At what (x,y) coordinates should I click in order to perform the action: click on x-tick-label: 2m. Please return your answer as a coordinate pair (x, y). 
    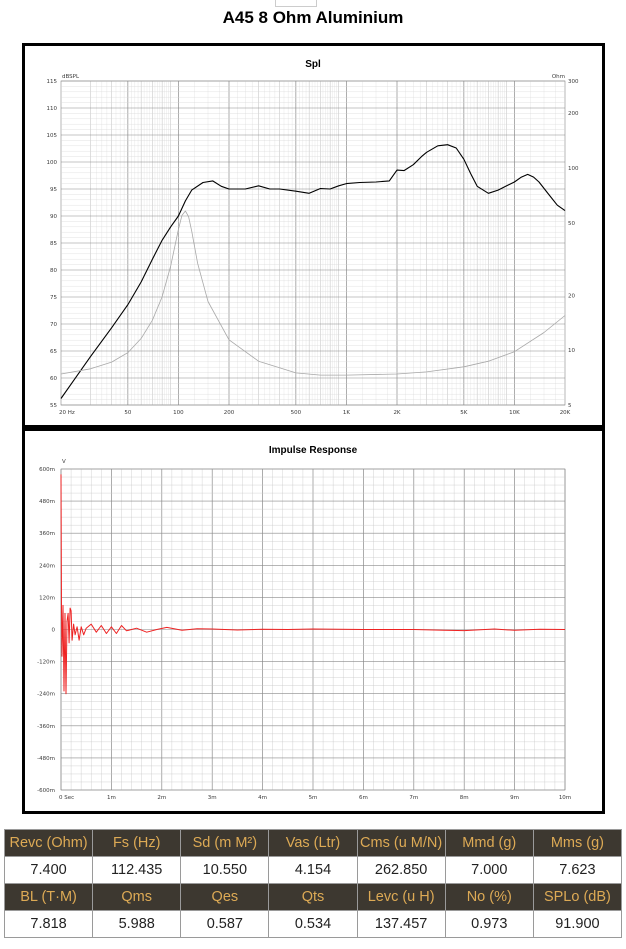
    Looking at the image, I should click on (161, 798).